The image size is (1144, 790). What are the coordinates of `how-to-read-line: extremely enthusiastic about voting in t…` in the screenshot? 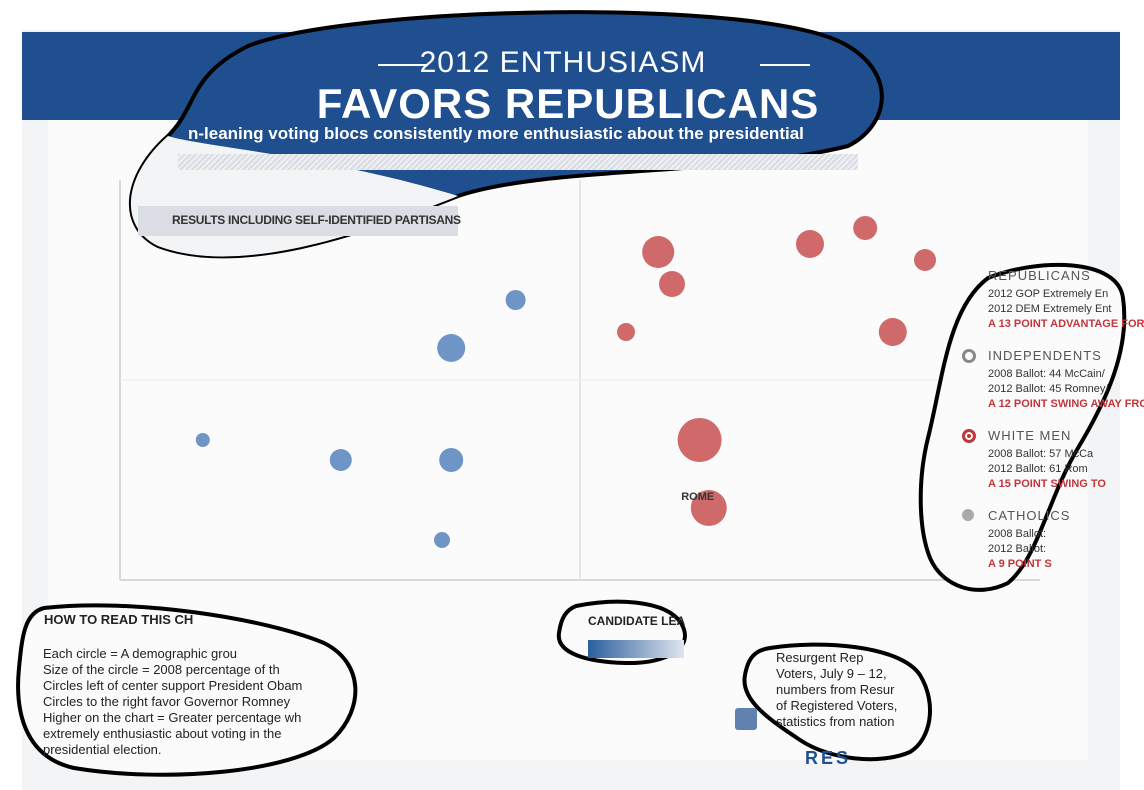 It's located at (162, 733).